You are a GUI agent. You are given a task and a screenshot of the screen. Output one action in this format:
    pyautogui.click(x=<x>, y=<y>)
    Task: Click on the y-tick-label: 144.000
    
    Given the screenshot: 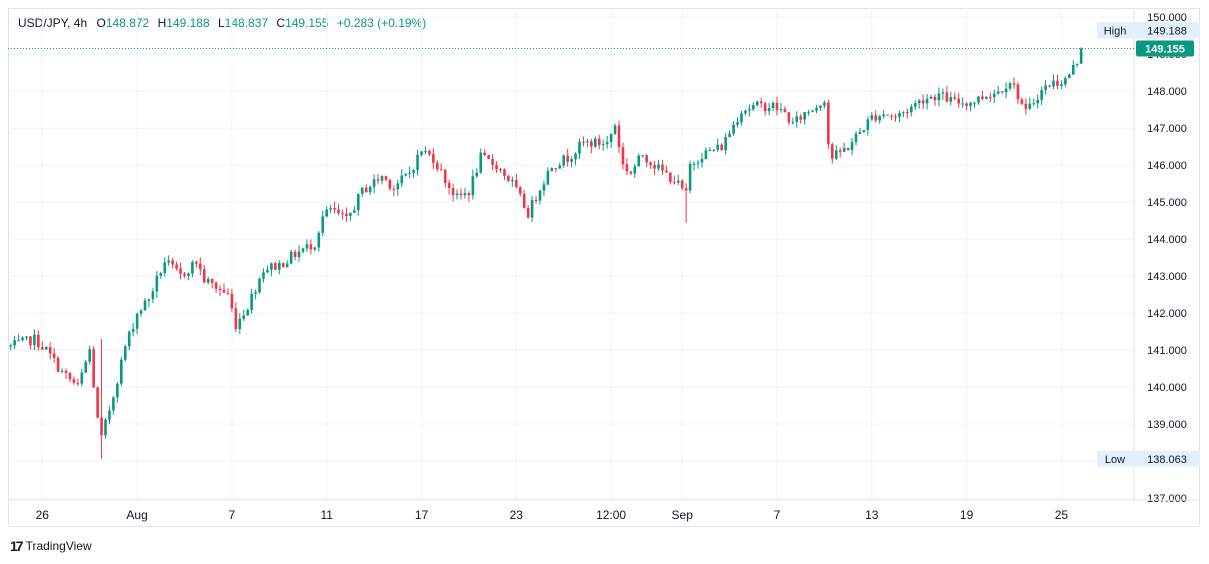 What is the action you would take?
    pyautogui.click(x=1167, y=240)
    